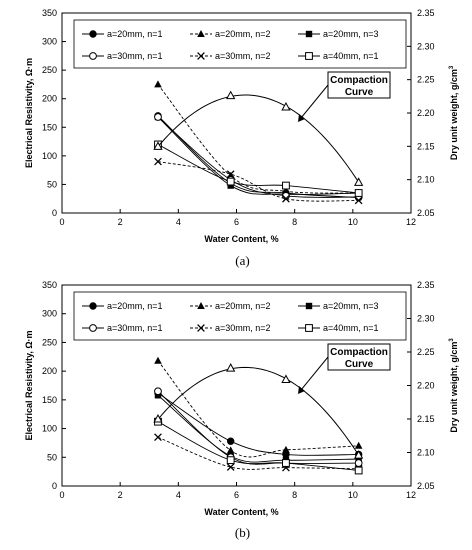 The width and height of the screenshot is (472, 550). Describe the element at coordinates (242, 532) in the screenshot. I see `panel-caption: (b)` at that location.